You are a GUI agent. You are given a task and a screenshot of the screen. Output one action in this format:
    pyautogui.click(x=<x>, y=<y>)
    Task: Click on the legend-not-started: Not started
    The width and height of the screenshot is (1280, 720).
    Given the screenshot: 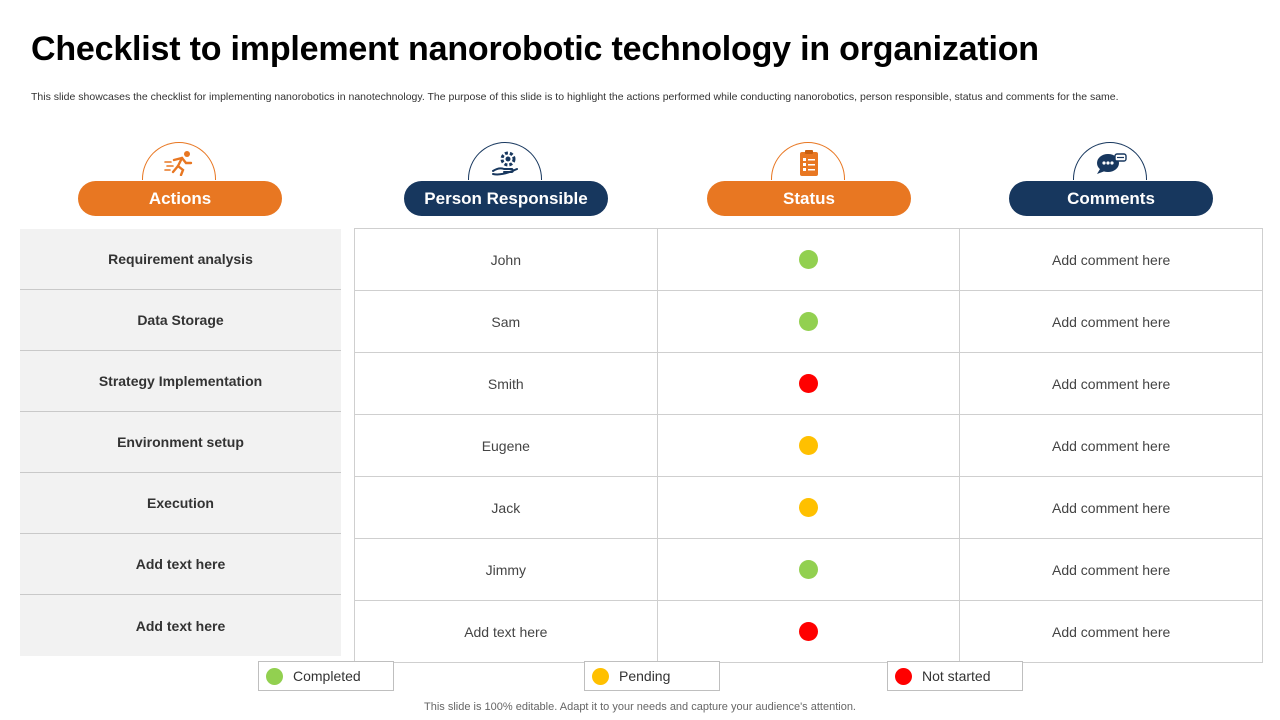 What is the action you would take?
    pyautogui.click(x=955, y=676)
    